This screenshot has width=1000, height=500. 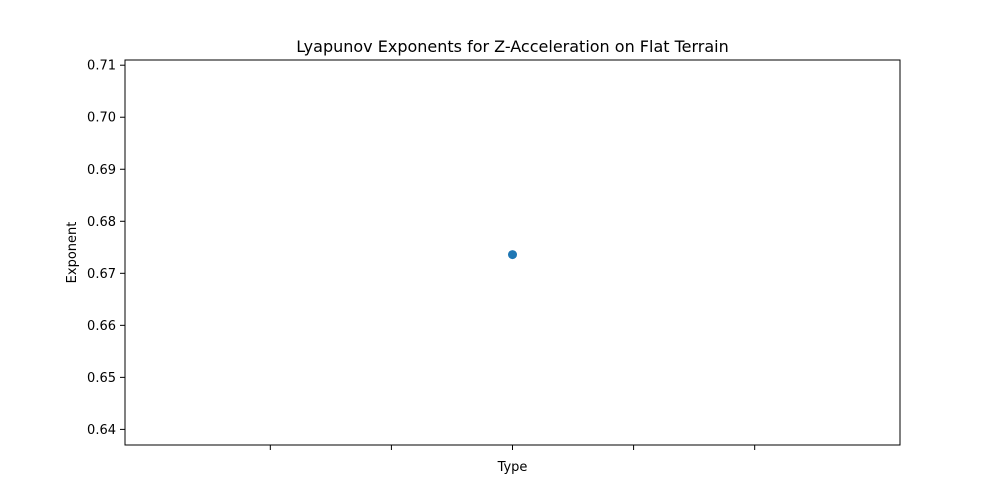 What do you see at coordinates (101, 274) in the screenshot?
I see `y-tick-label: 0.67` at bounding box center [101, 274].